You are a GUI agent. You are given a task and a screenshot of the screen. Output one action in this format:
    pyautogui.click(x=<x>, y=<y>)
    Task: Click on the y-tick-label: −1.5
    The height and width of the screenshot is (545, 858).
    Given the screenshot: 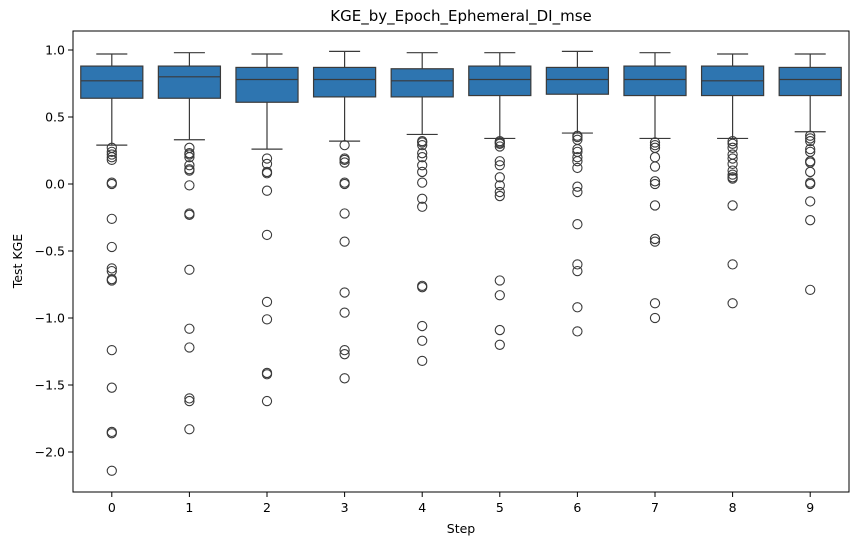 What is the action you would take?
    pyautogui.click(x=50, y=385)
    